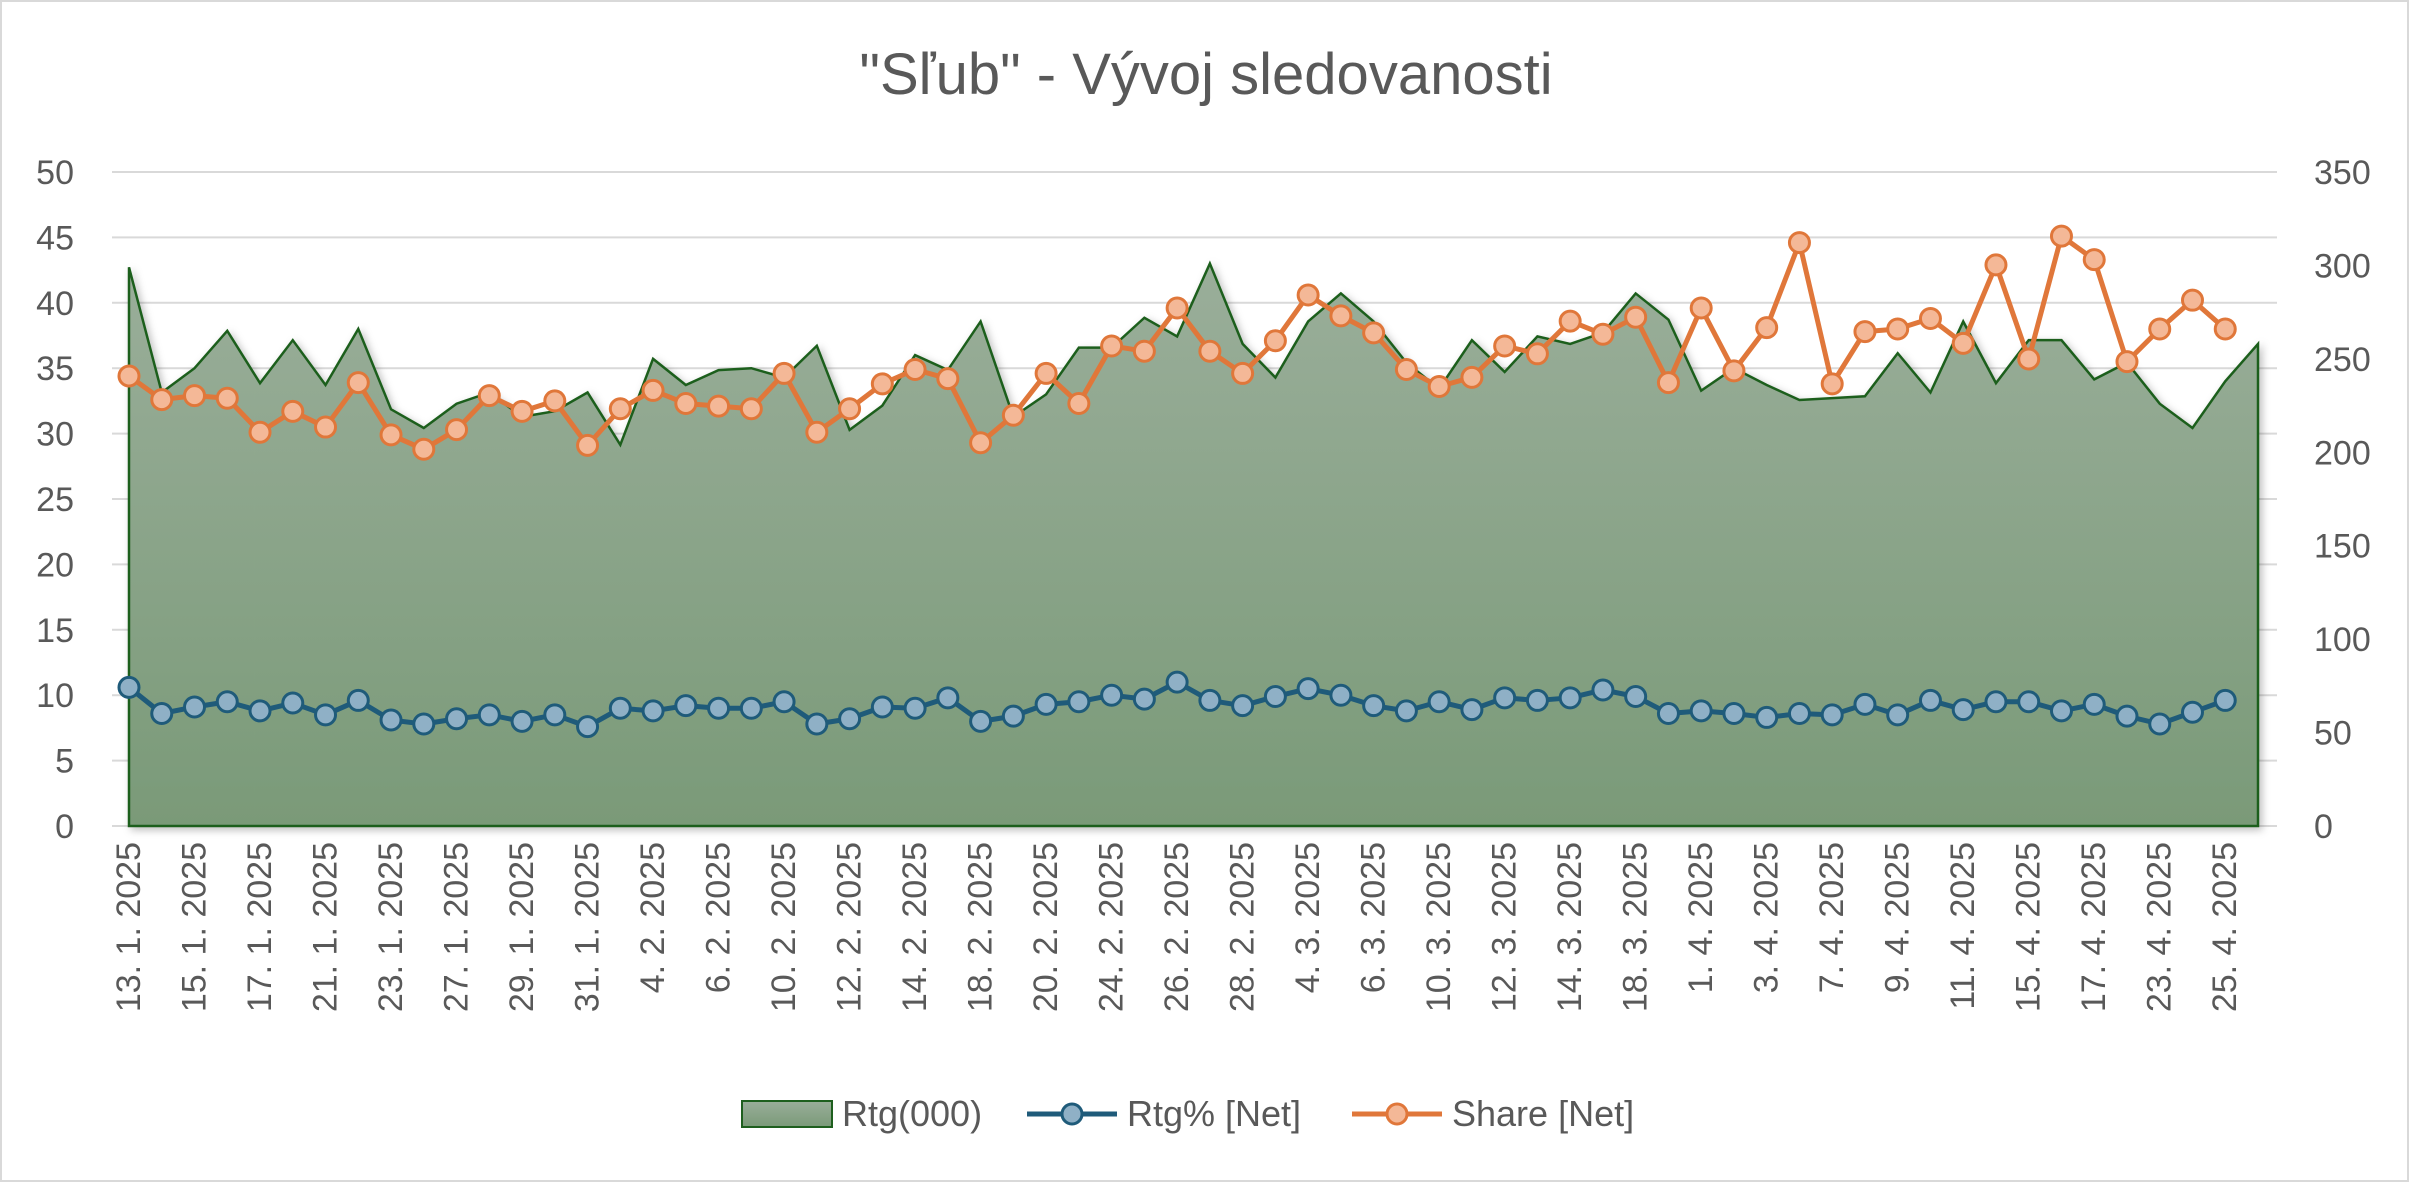 The width and height of the screenshot is (2409, 1184). I want to click on x-tick-label: 26. 2. 2025, so click(1177, 927).